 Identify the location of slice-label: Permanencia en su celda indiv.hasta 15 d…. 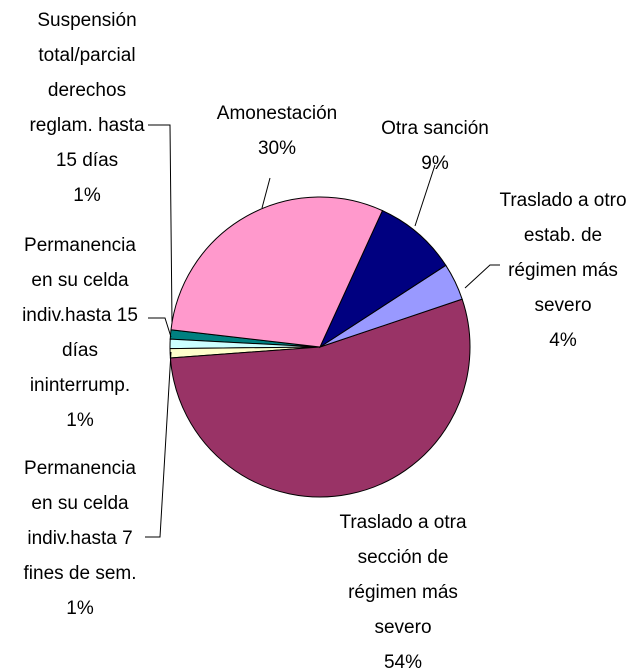
(85, 333).